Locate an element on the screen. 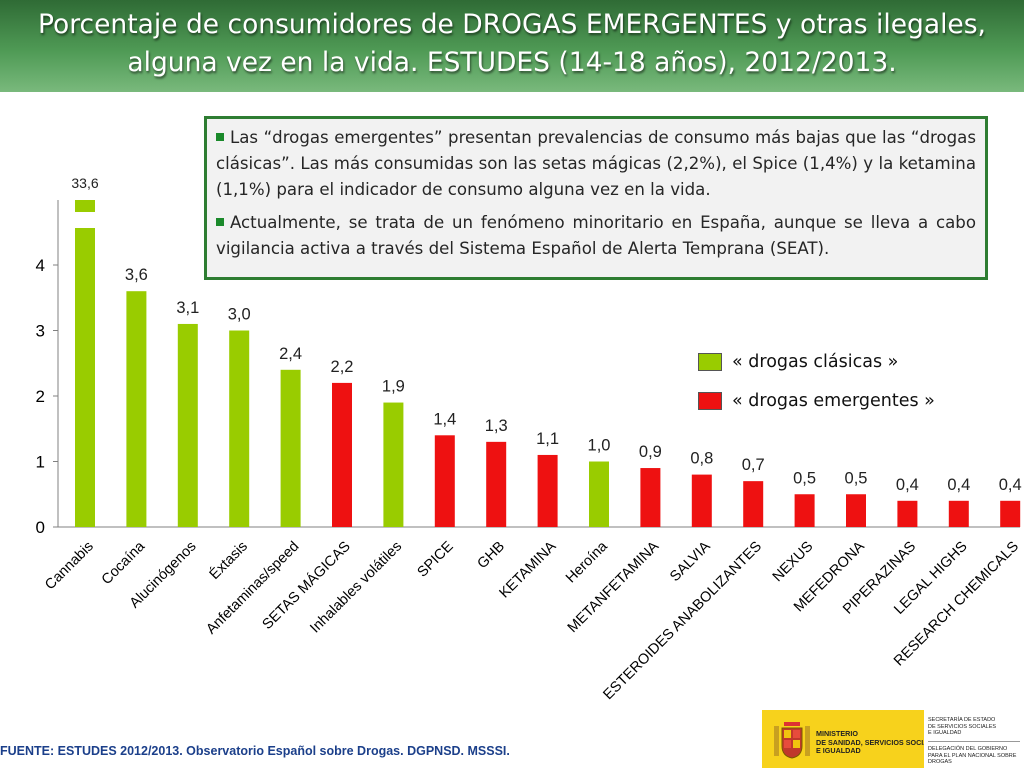 The height and width of the screenshot is (768, 1024). x-category-label: SPICE is located at coordinates (436, 559).